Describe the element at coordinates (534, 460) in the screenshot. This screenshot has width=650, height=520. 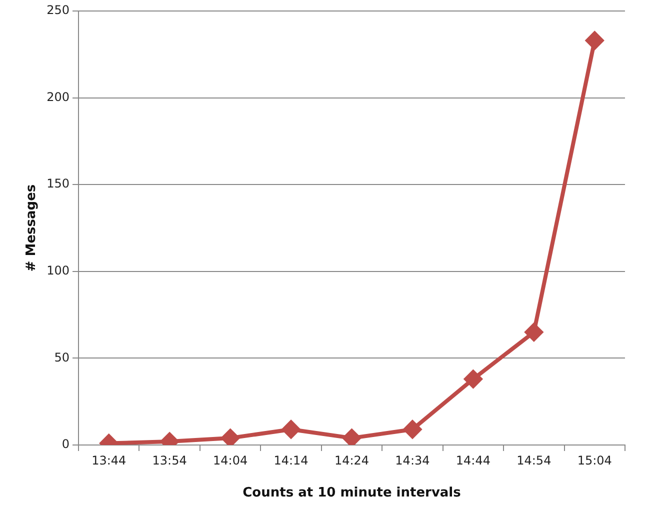
I see `x-tick-label: 14:54` at that location.